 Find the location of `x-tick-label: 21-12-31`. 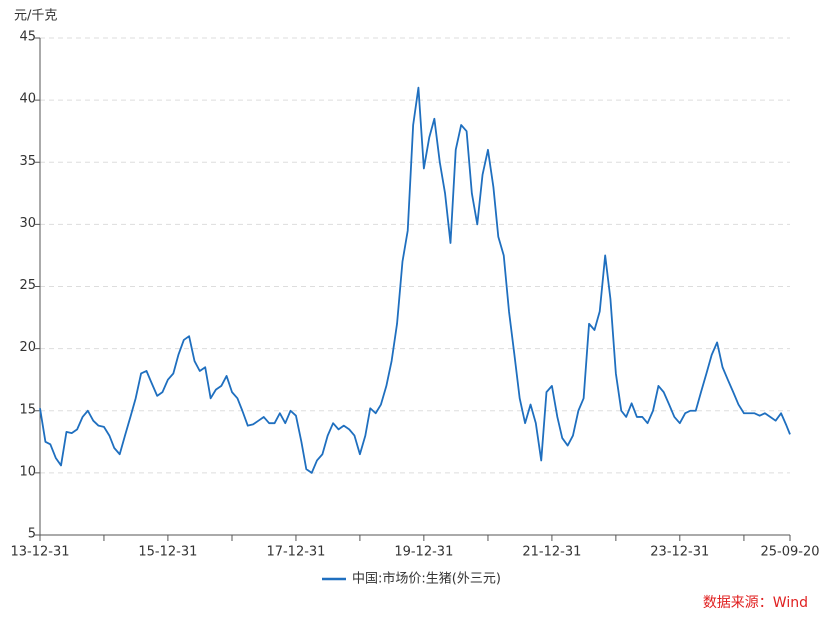

x-tick-label: 21-12-31 is located at coordinates (551, 552).